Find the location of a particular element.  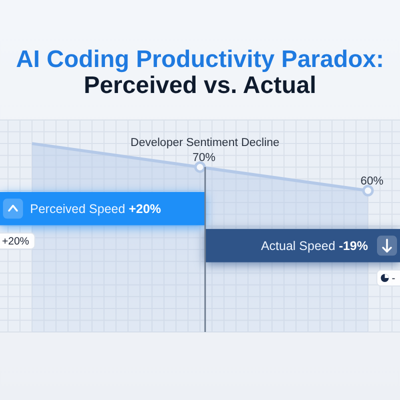

annotation: +20% is located at coordinates (16, 242).